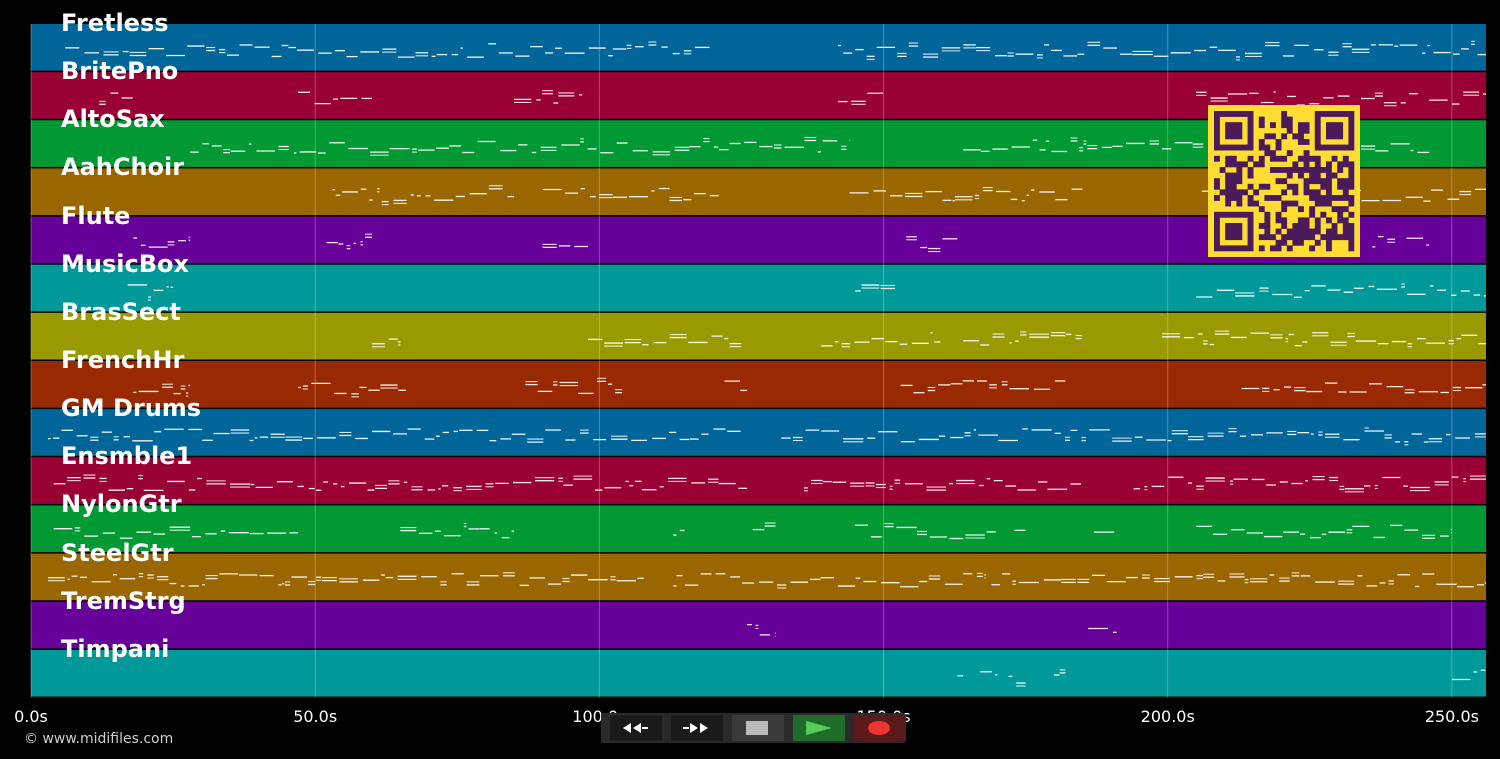 This screenshot has width=1500, height=759. I want to click on play-button, so click(819, 728).